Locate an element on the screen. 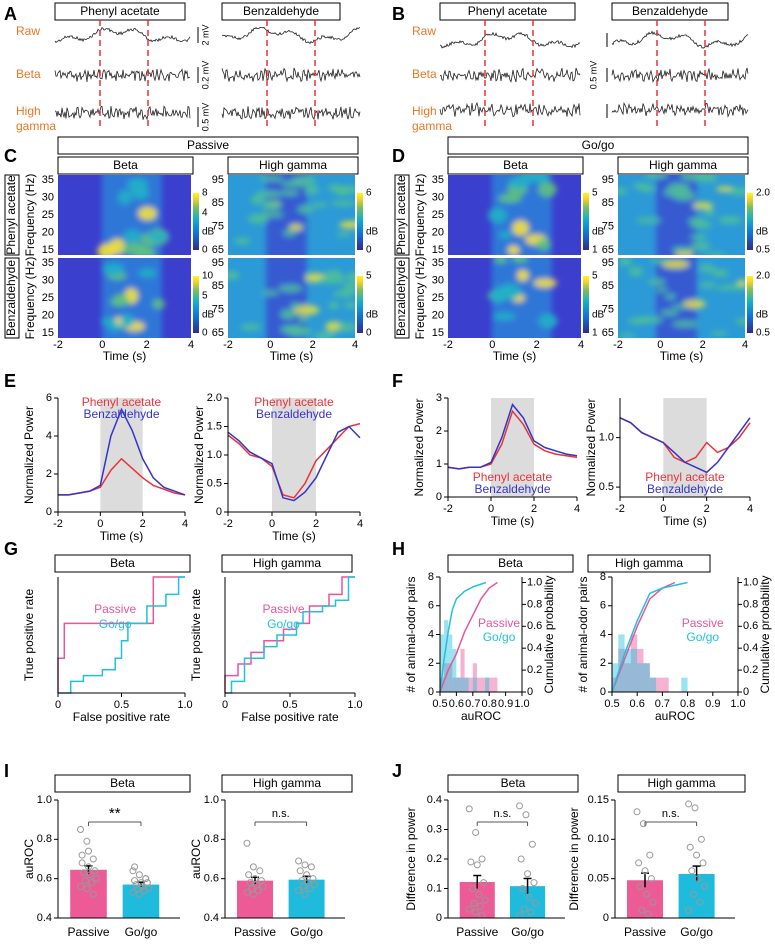 This screenshot has width=775, height=948. legend-entry: Phenyl acetate is located at coordinates (122, 402).